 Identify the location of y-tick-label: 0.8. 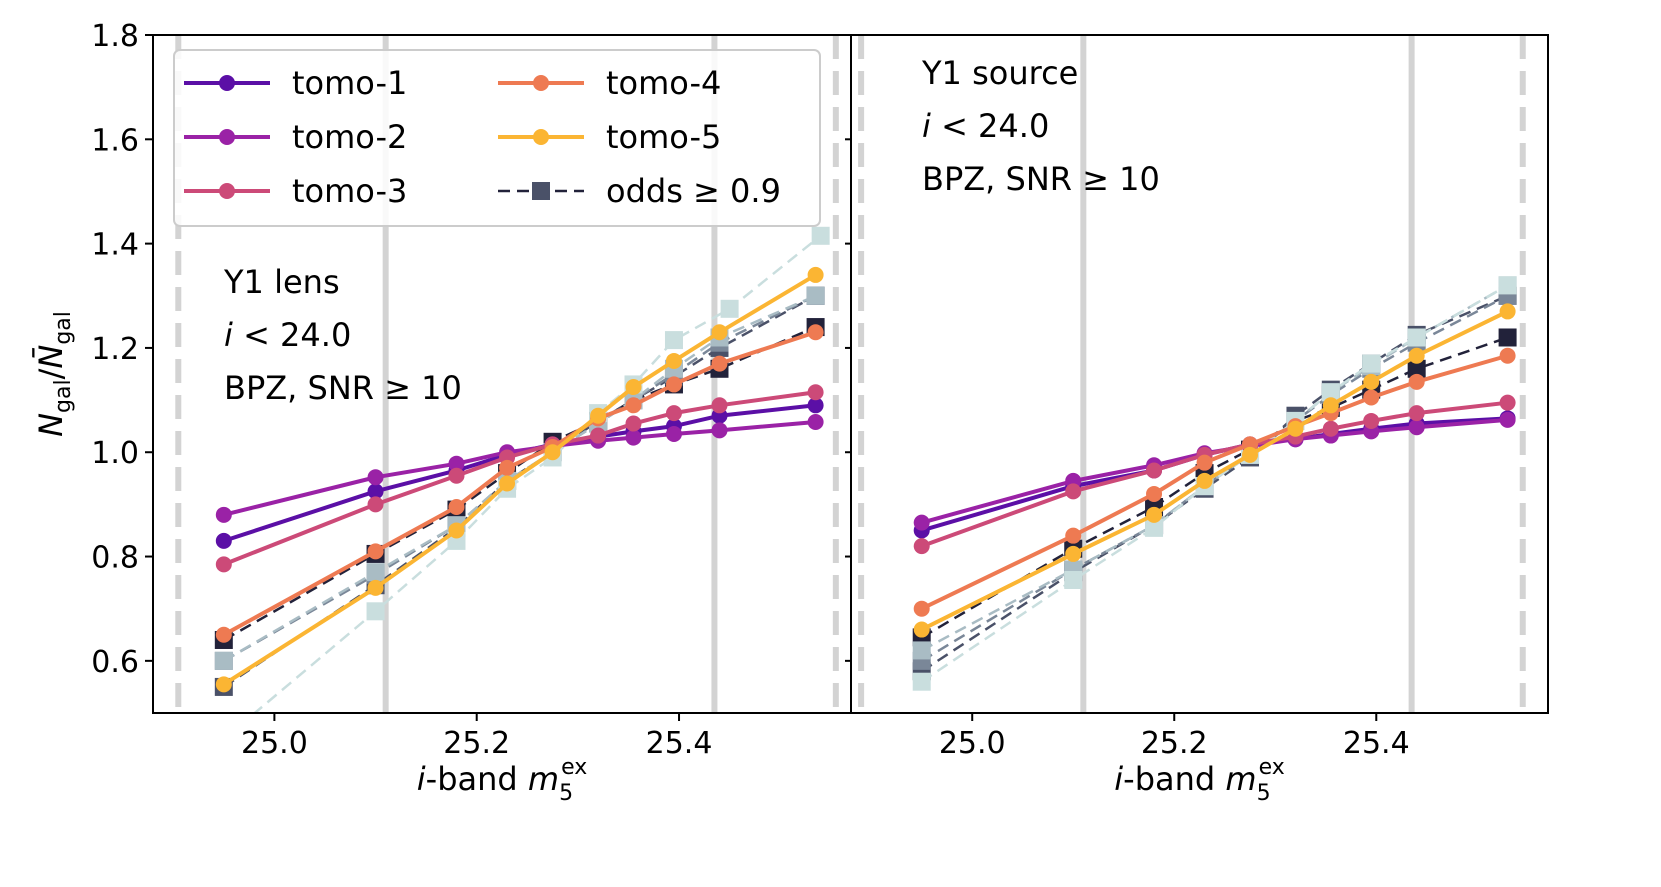
(115, 558).